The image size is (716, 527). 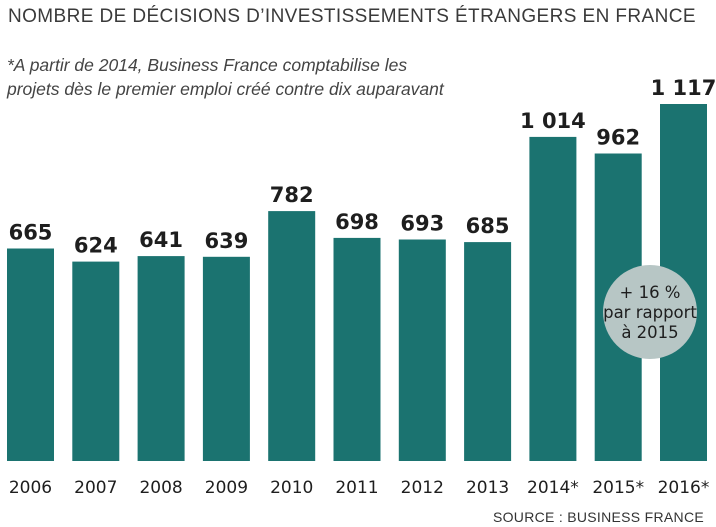 I want to click on value-label-2008: 641, so click(x=161, y=240).